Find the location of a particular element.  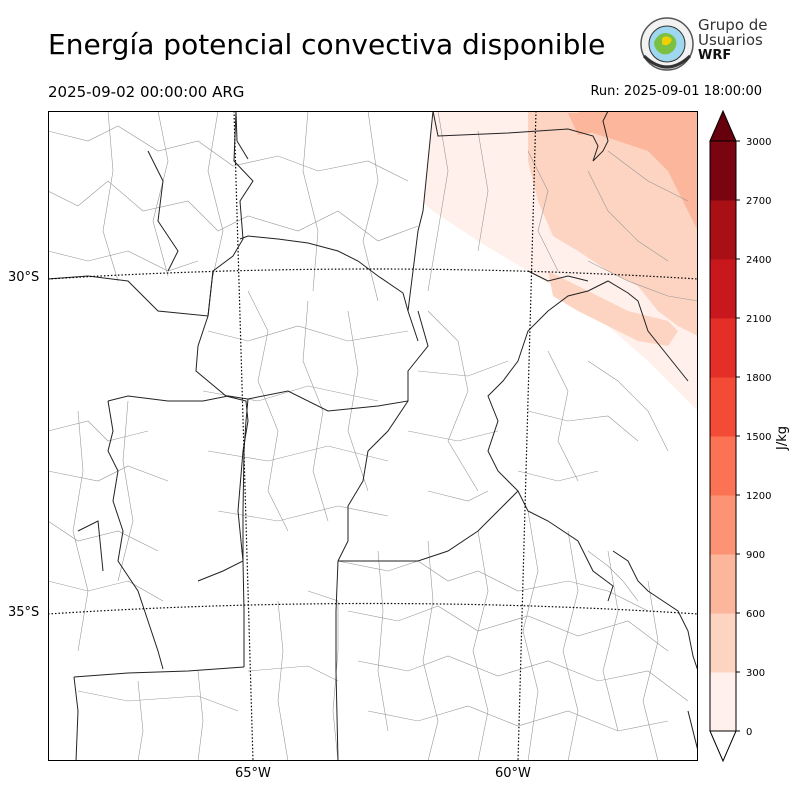

colorbar-tick-label: 2700 is located at coordinates (758, 201).